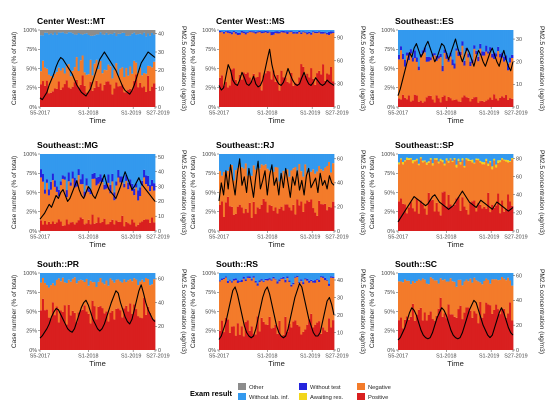 The height and width of the screenshot is (418, 550). I want to click on panel-title: Southeast::MG, so click(67, 145).